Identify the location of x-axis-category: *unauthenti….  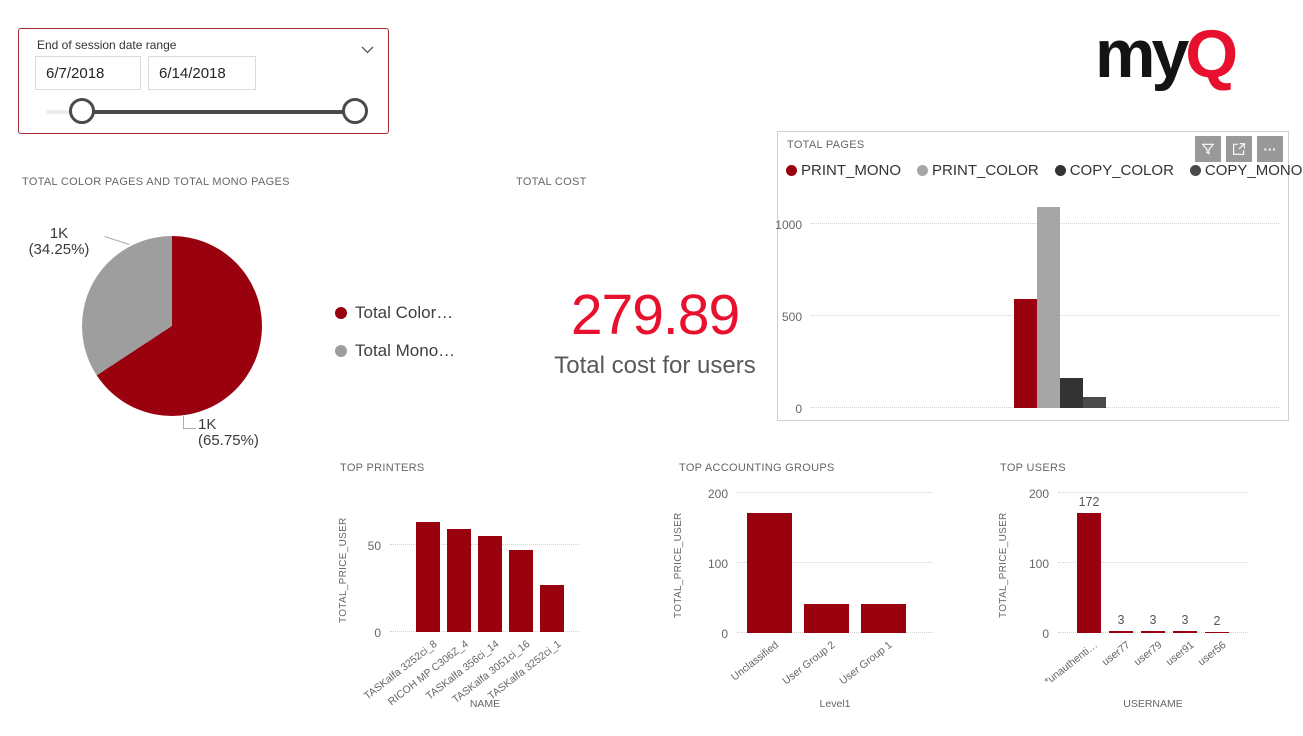
(1071, 663).